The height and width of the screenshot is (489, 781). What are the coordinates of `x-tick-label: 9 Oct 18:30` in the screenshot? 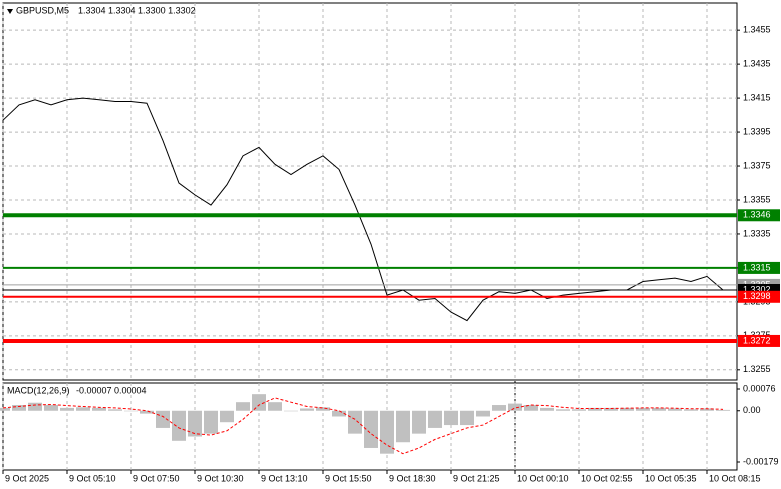 It's located at (412, 478).